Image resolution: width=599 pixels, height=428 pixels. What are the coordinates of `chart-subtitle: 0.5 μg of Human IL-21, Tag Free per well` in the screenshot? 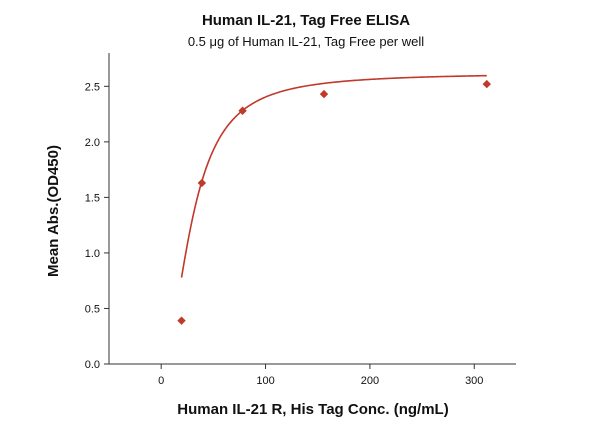 It's located at (306, 41).